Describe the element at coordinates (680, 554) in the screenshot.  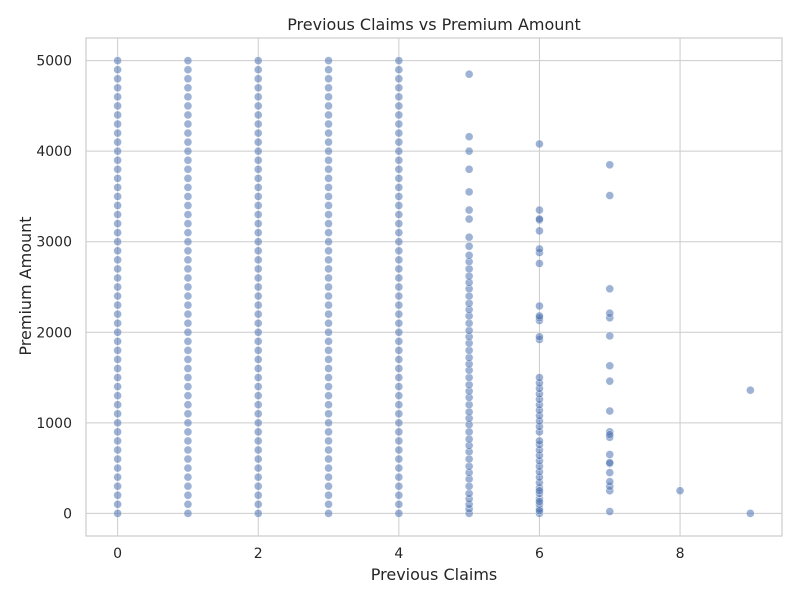
I see `x-tick-label: 8` at that location.